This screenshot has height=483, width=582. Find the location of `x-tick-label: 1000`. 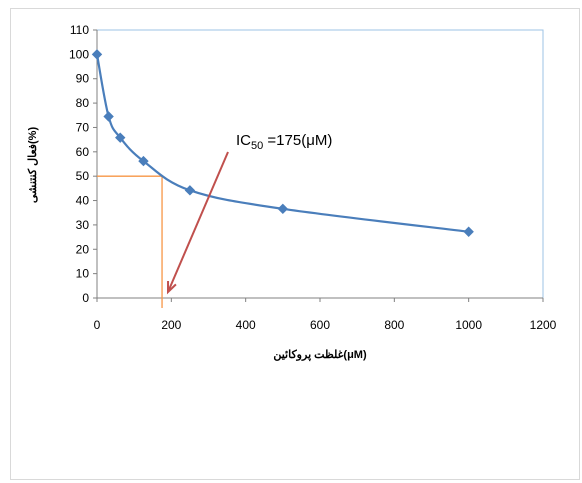

x-tick-label: 1000 is located at coordinates (468, 325).